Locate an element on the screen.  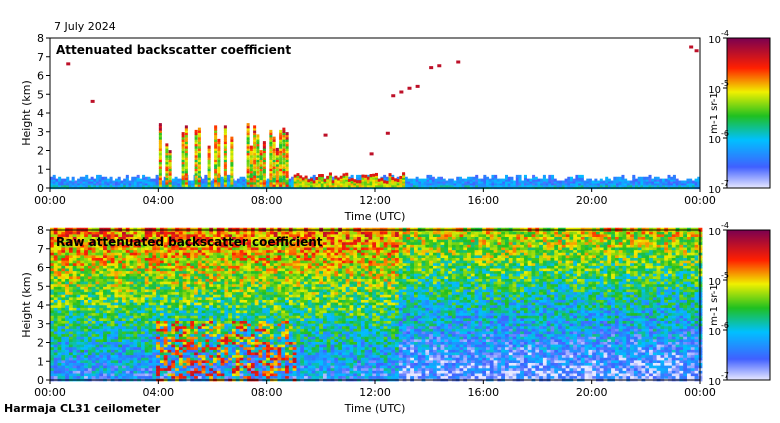
y-tick-label: 8 is located at coordinates (40, 38).